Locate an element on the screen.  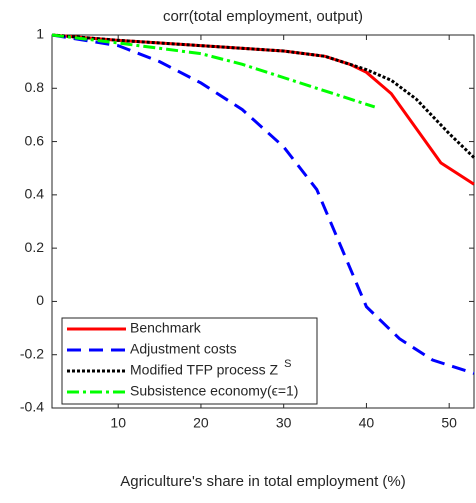
legend-superscript: S is located at coordinates (287, 364).